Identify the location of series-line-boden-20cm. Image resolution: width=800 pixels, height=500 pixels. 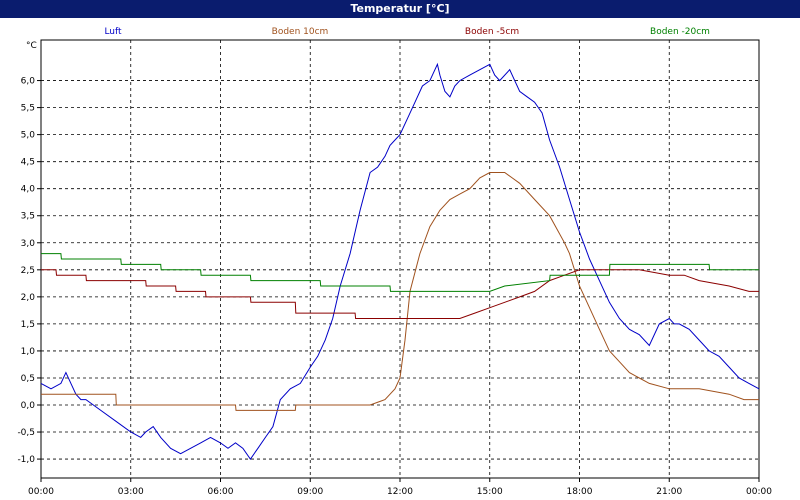
(400, 272).